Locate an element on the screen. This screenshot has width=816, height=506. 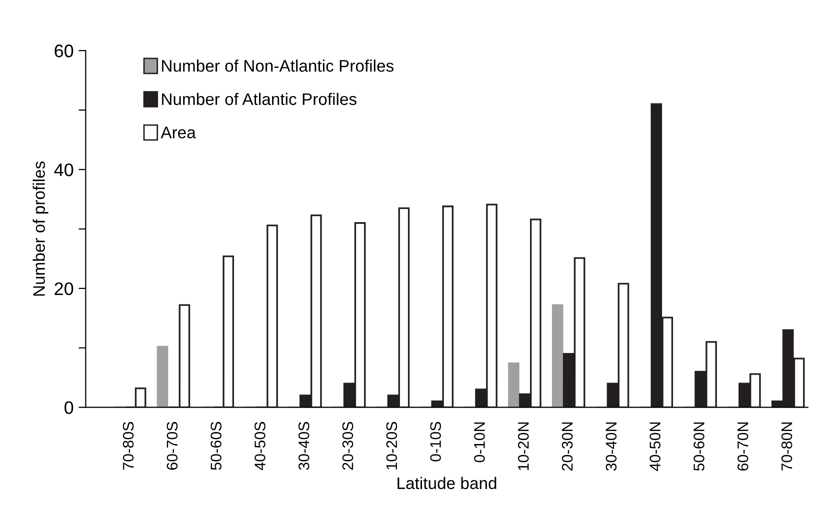
x-tick-label: 10-20S is located at coordinates (392, 446).